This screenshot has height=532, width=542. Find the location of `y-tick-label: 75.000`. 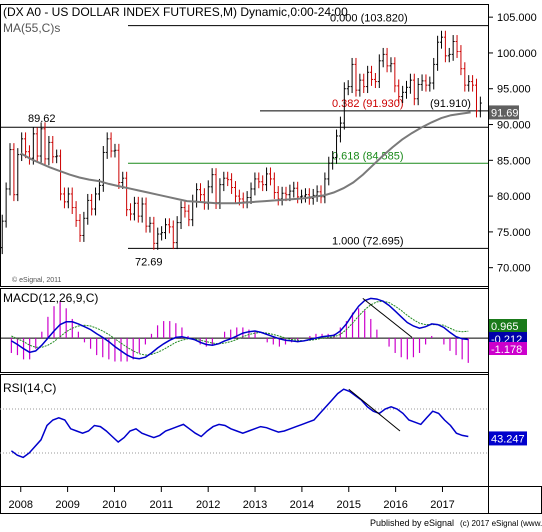

y-tick-label: 75.000 is located at coordinates (514, 233).